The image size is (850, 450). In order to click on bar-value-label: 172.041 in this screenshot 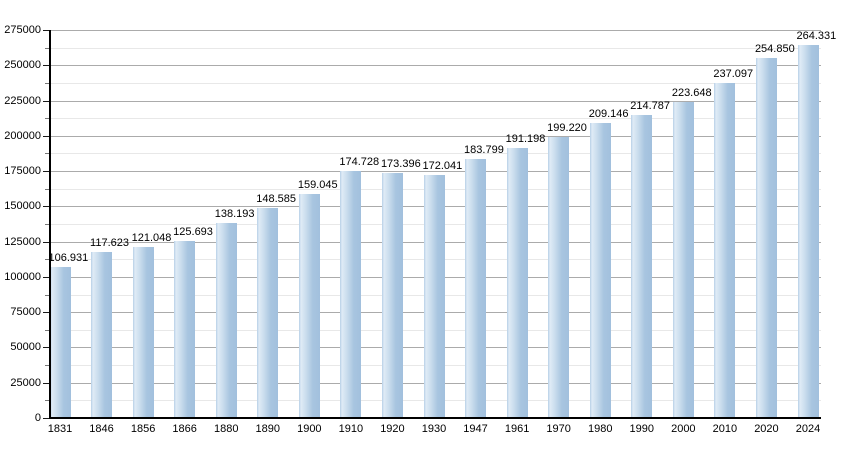, I will do `click(442, 166)`.